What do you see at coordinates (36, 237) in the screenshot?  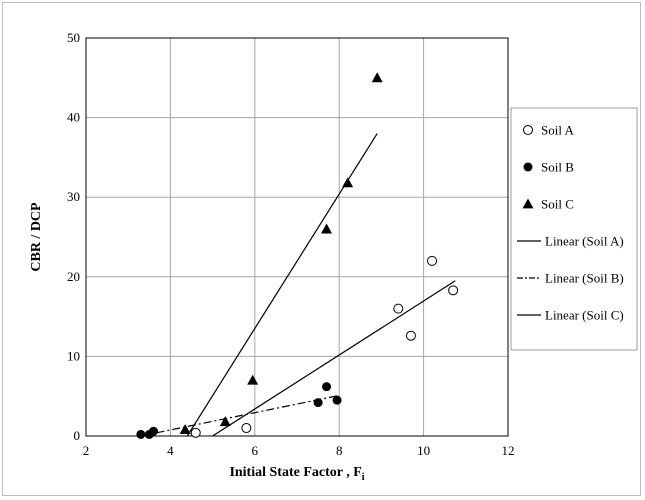 I see `y-axis-title: CBR / DCP` at bounding box center [36, 237].